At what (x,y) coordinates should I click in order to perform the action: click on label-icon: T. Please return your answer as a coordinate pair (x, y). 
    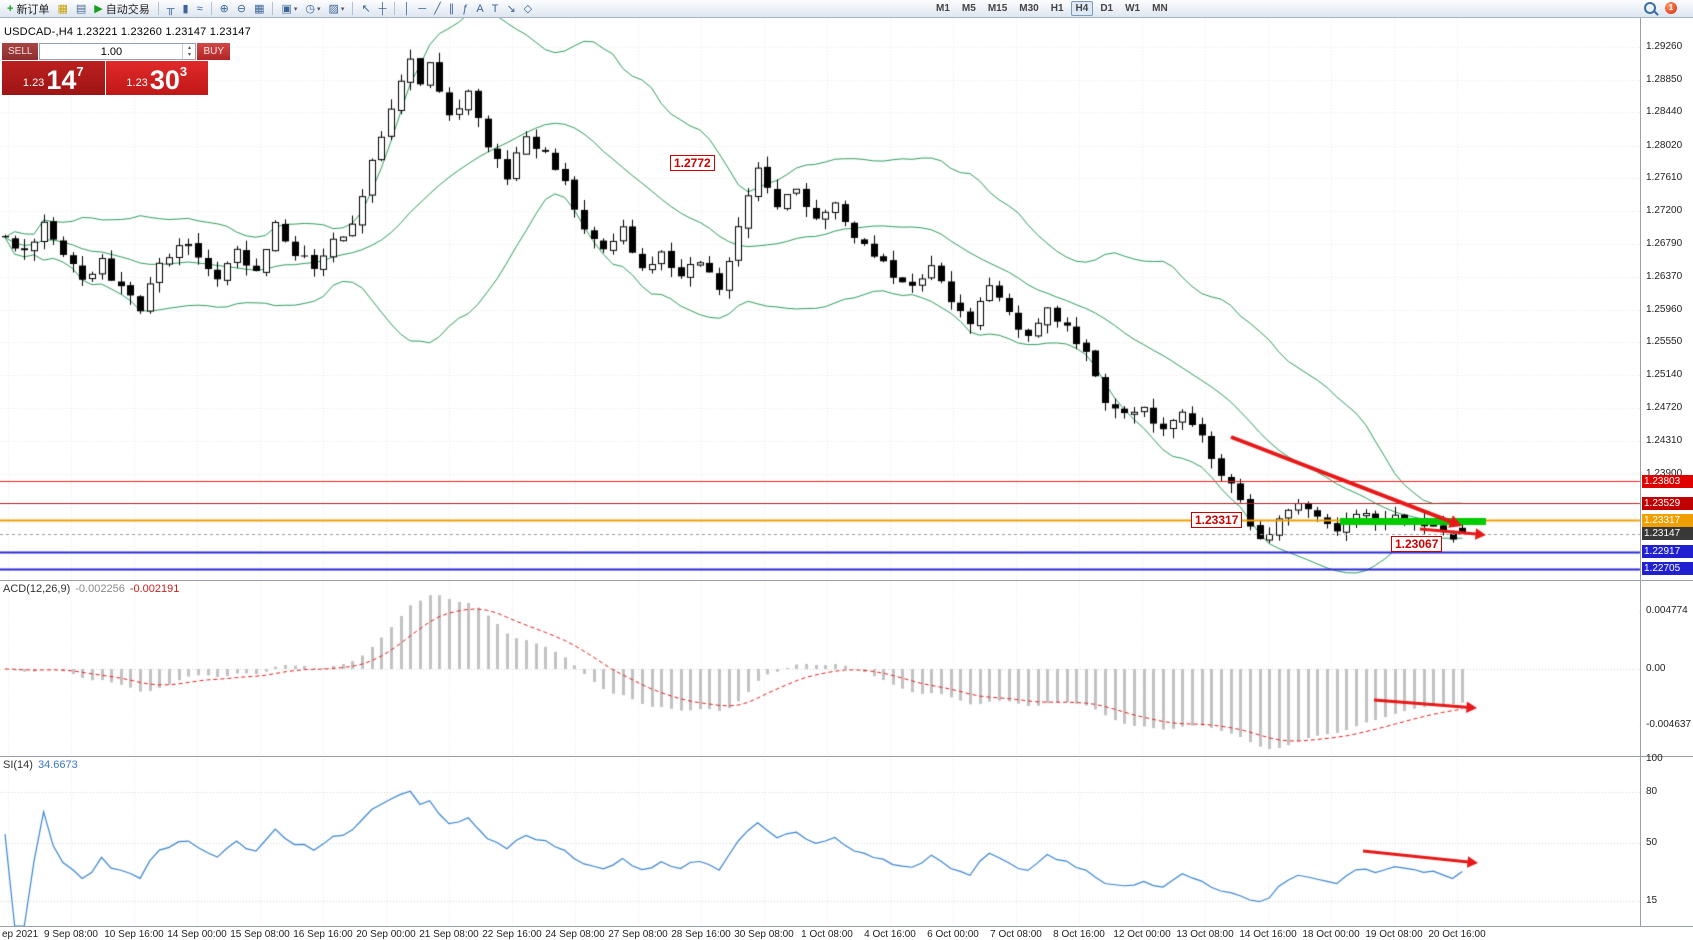
    Looking at the image, I should click on (495, 8).